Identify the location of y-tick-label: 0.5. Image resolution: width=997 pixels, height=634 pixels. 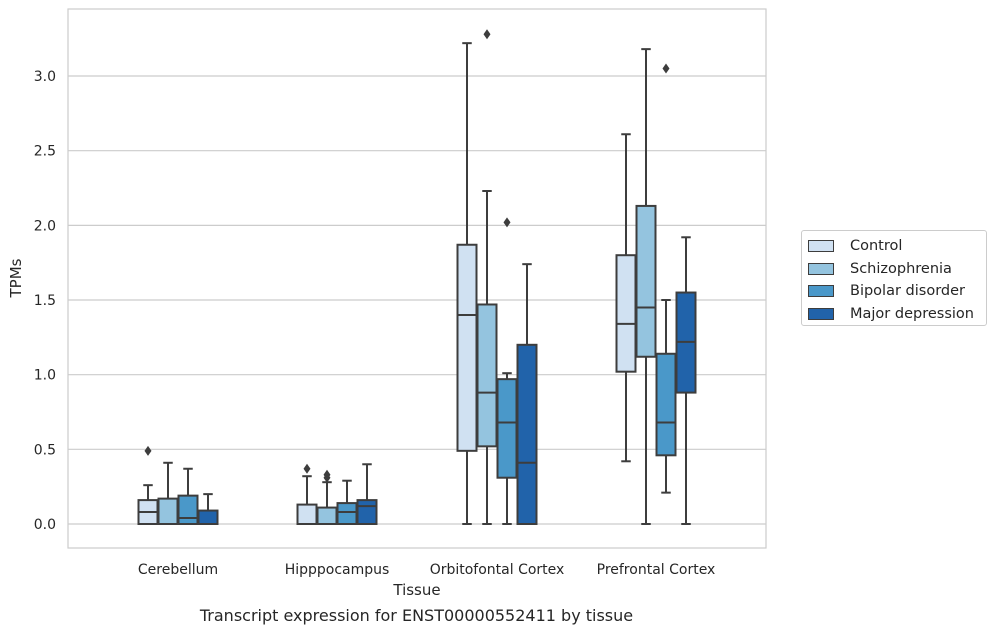
(45, 450).